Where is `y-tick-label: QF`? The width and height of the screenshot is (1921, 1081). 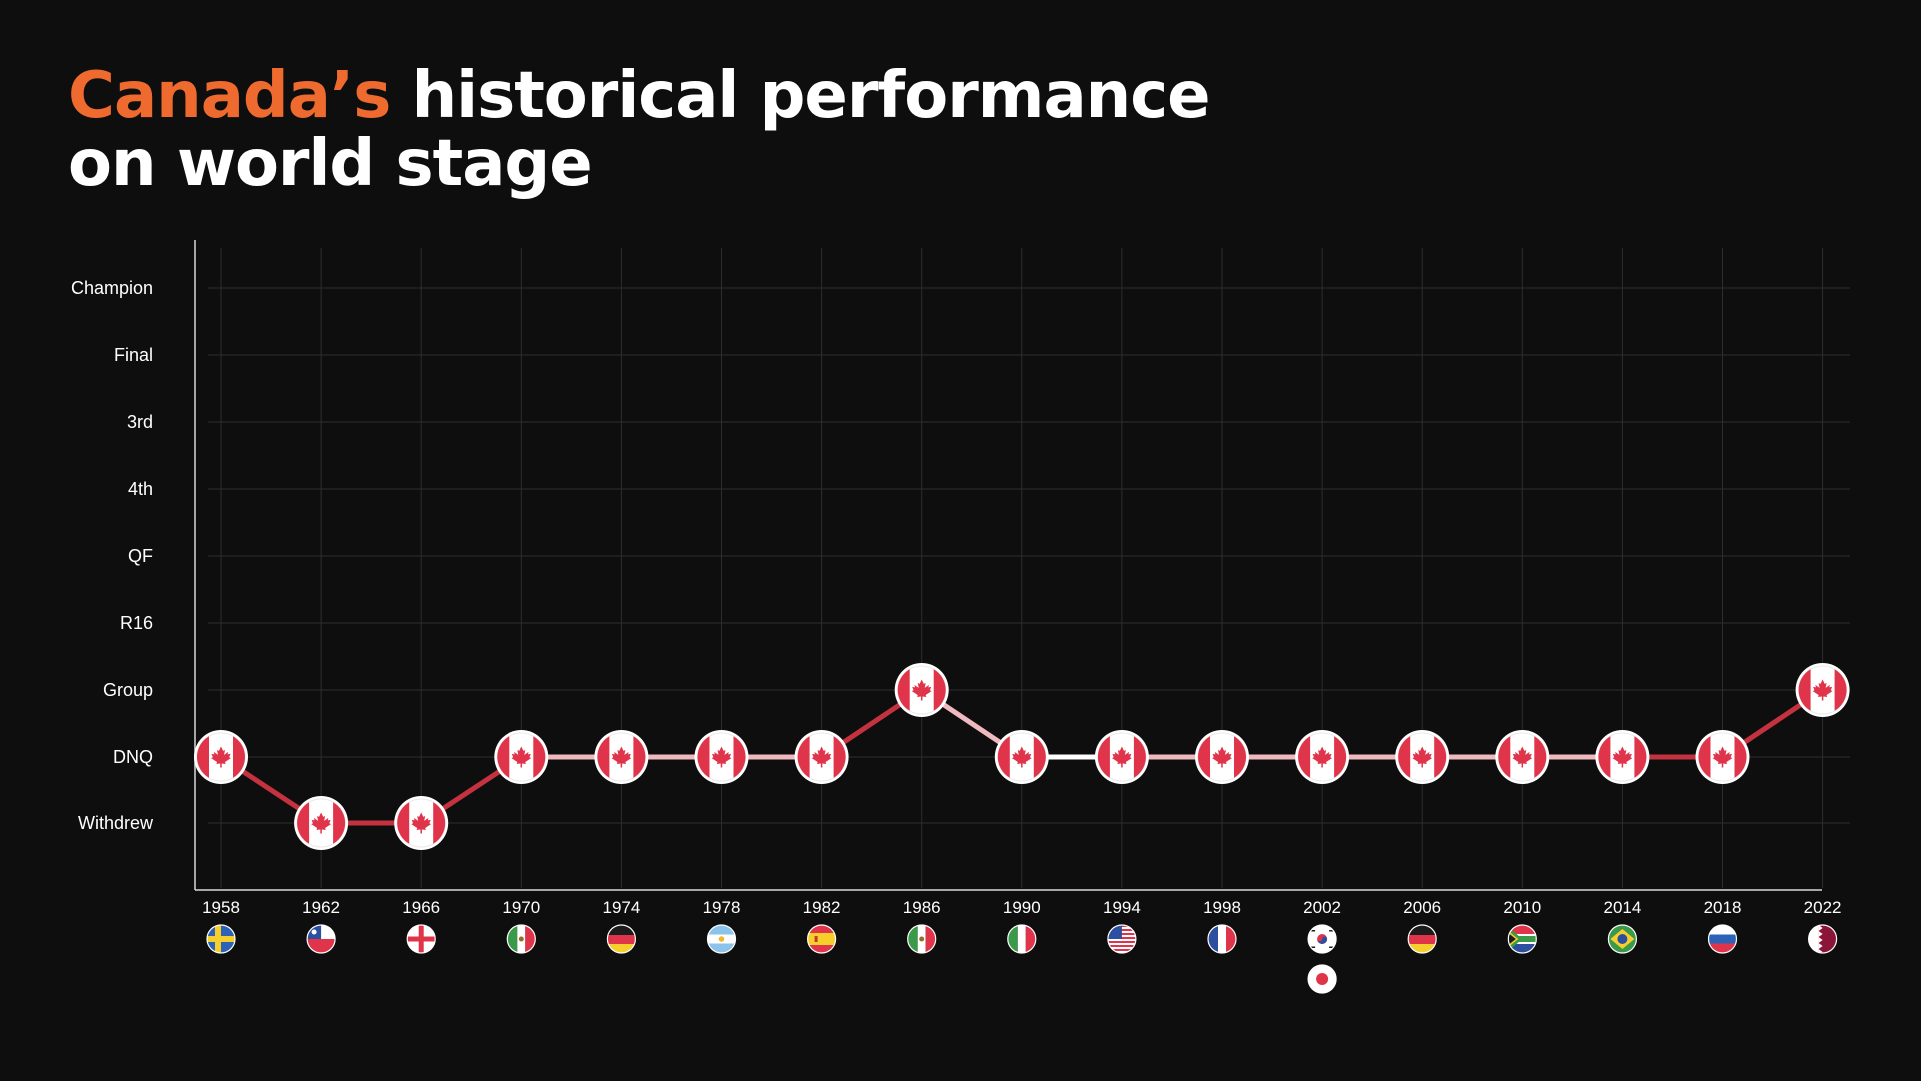
y-tick-label: QF is located at coordinates (140, 556).